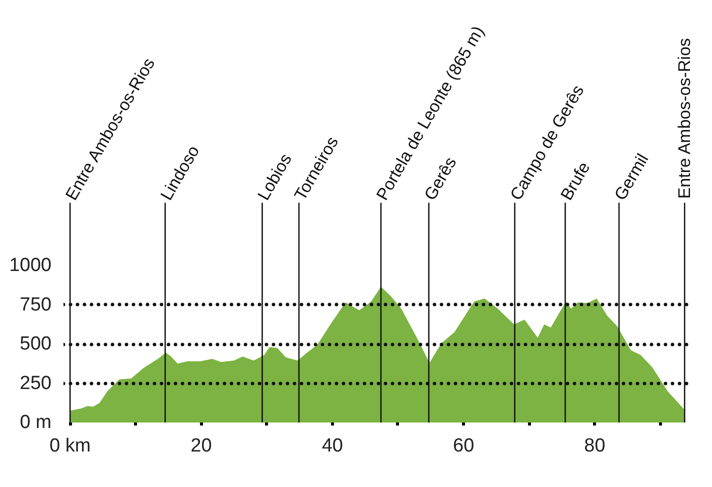 The width and height of the screenshot is (712, 487). I want to click on y-tick-label: 1000, so click(30, 265).